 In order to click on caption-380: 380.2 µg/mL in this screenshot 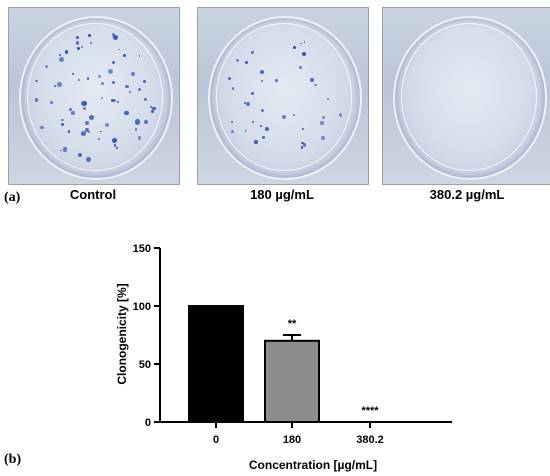, I will do `click(467, 194)`.